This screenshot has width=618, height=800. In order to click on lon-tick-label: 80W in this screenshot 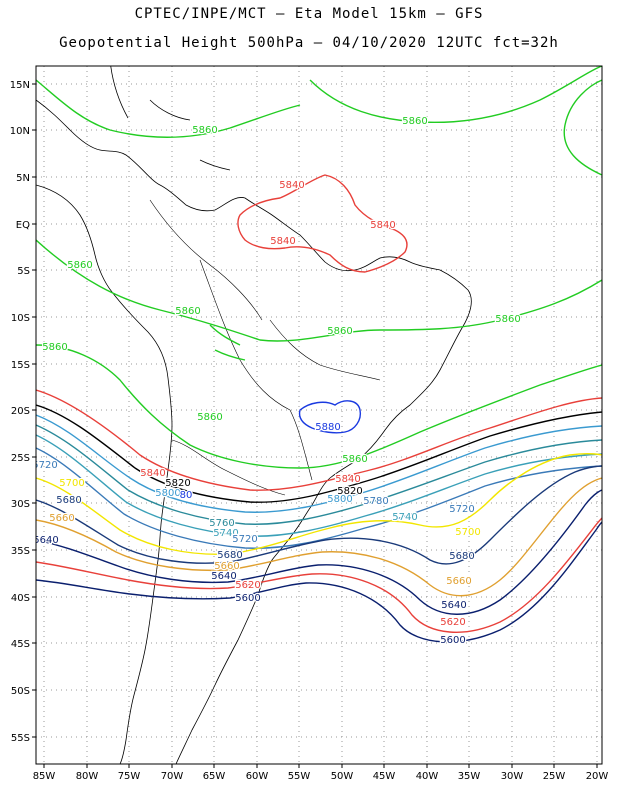, I will do `click(87, 776)`.